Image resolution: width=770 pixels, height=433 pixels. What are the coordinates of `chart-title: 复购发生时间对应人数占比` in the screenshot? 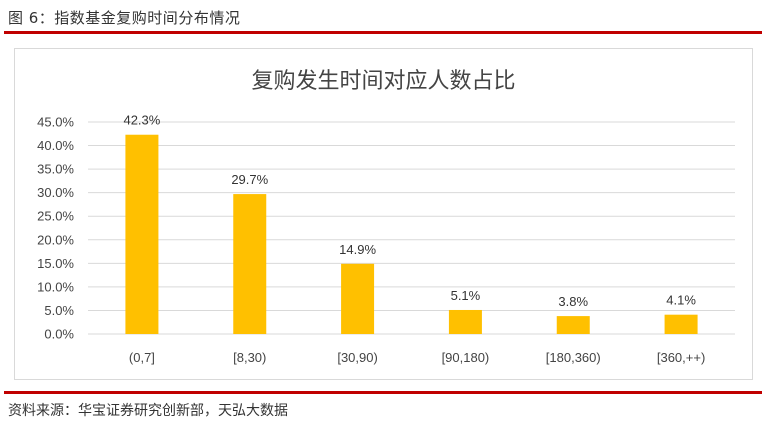 It's located at (383, 81).